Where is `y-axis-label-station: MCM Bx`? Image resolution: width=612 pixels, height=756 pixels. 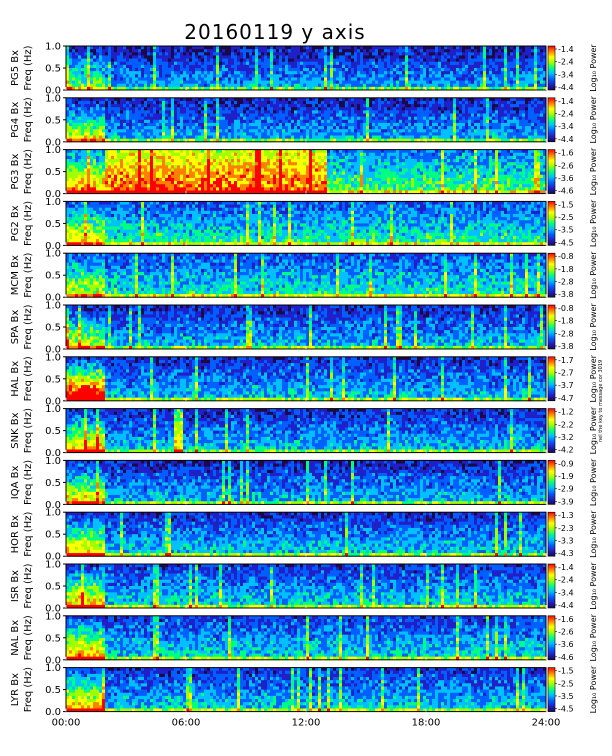
y-axis-label-station: MCM Bx is located at coordinates (15, 275).